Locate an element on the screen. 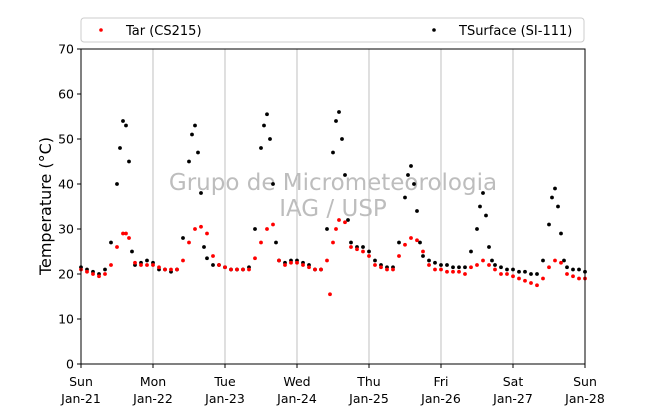 This screenshot has width=650, height=409. x-tick-date-label: Jan-21 is located at coordinates (80, 398).